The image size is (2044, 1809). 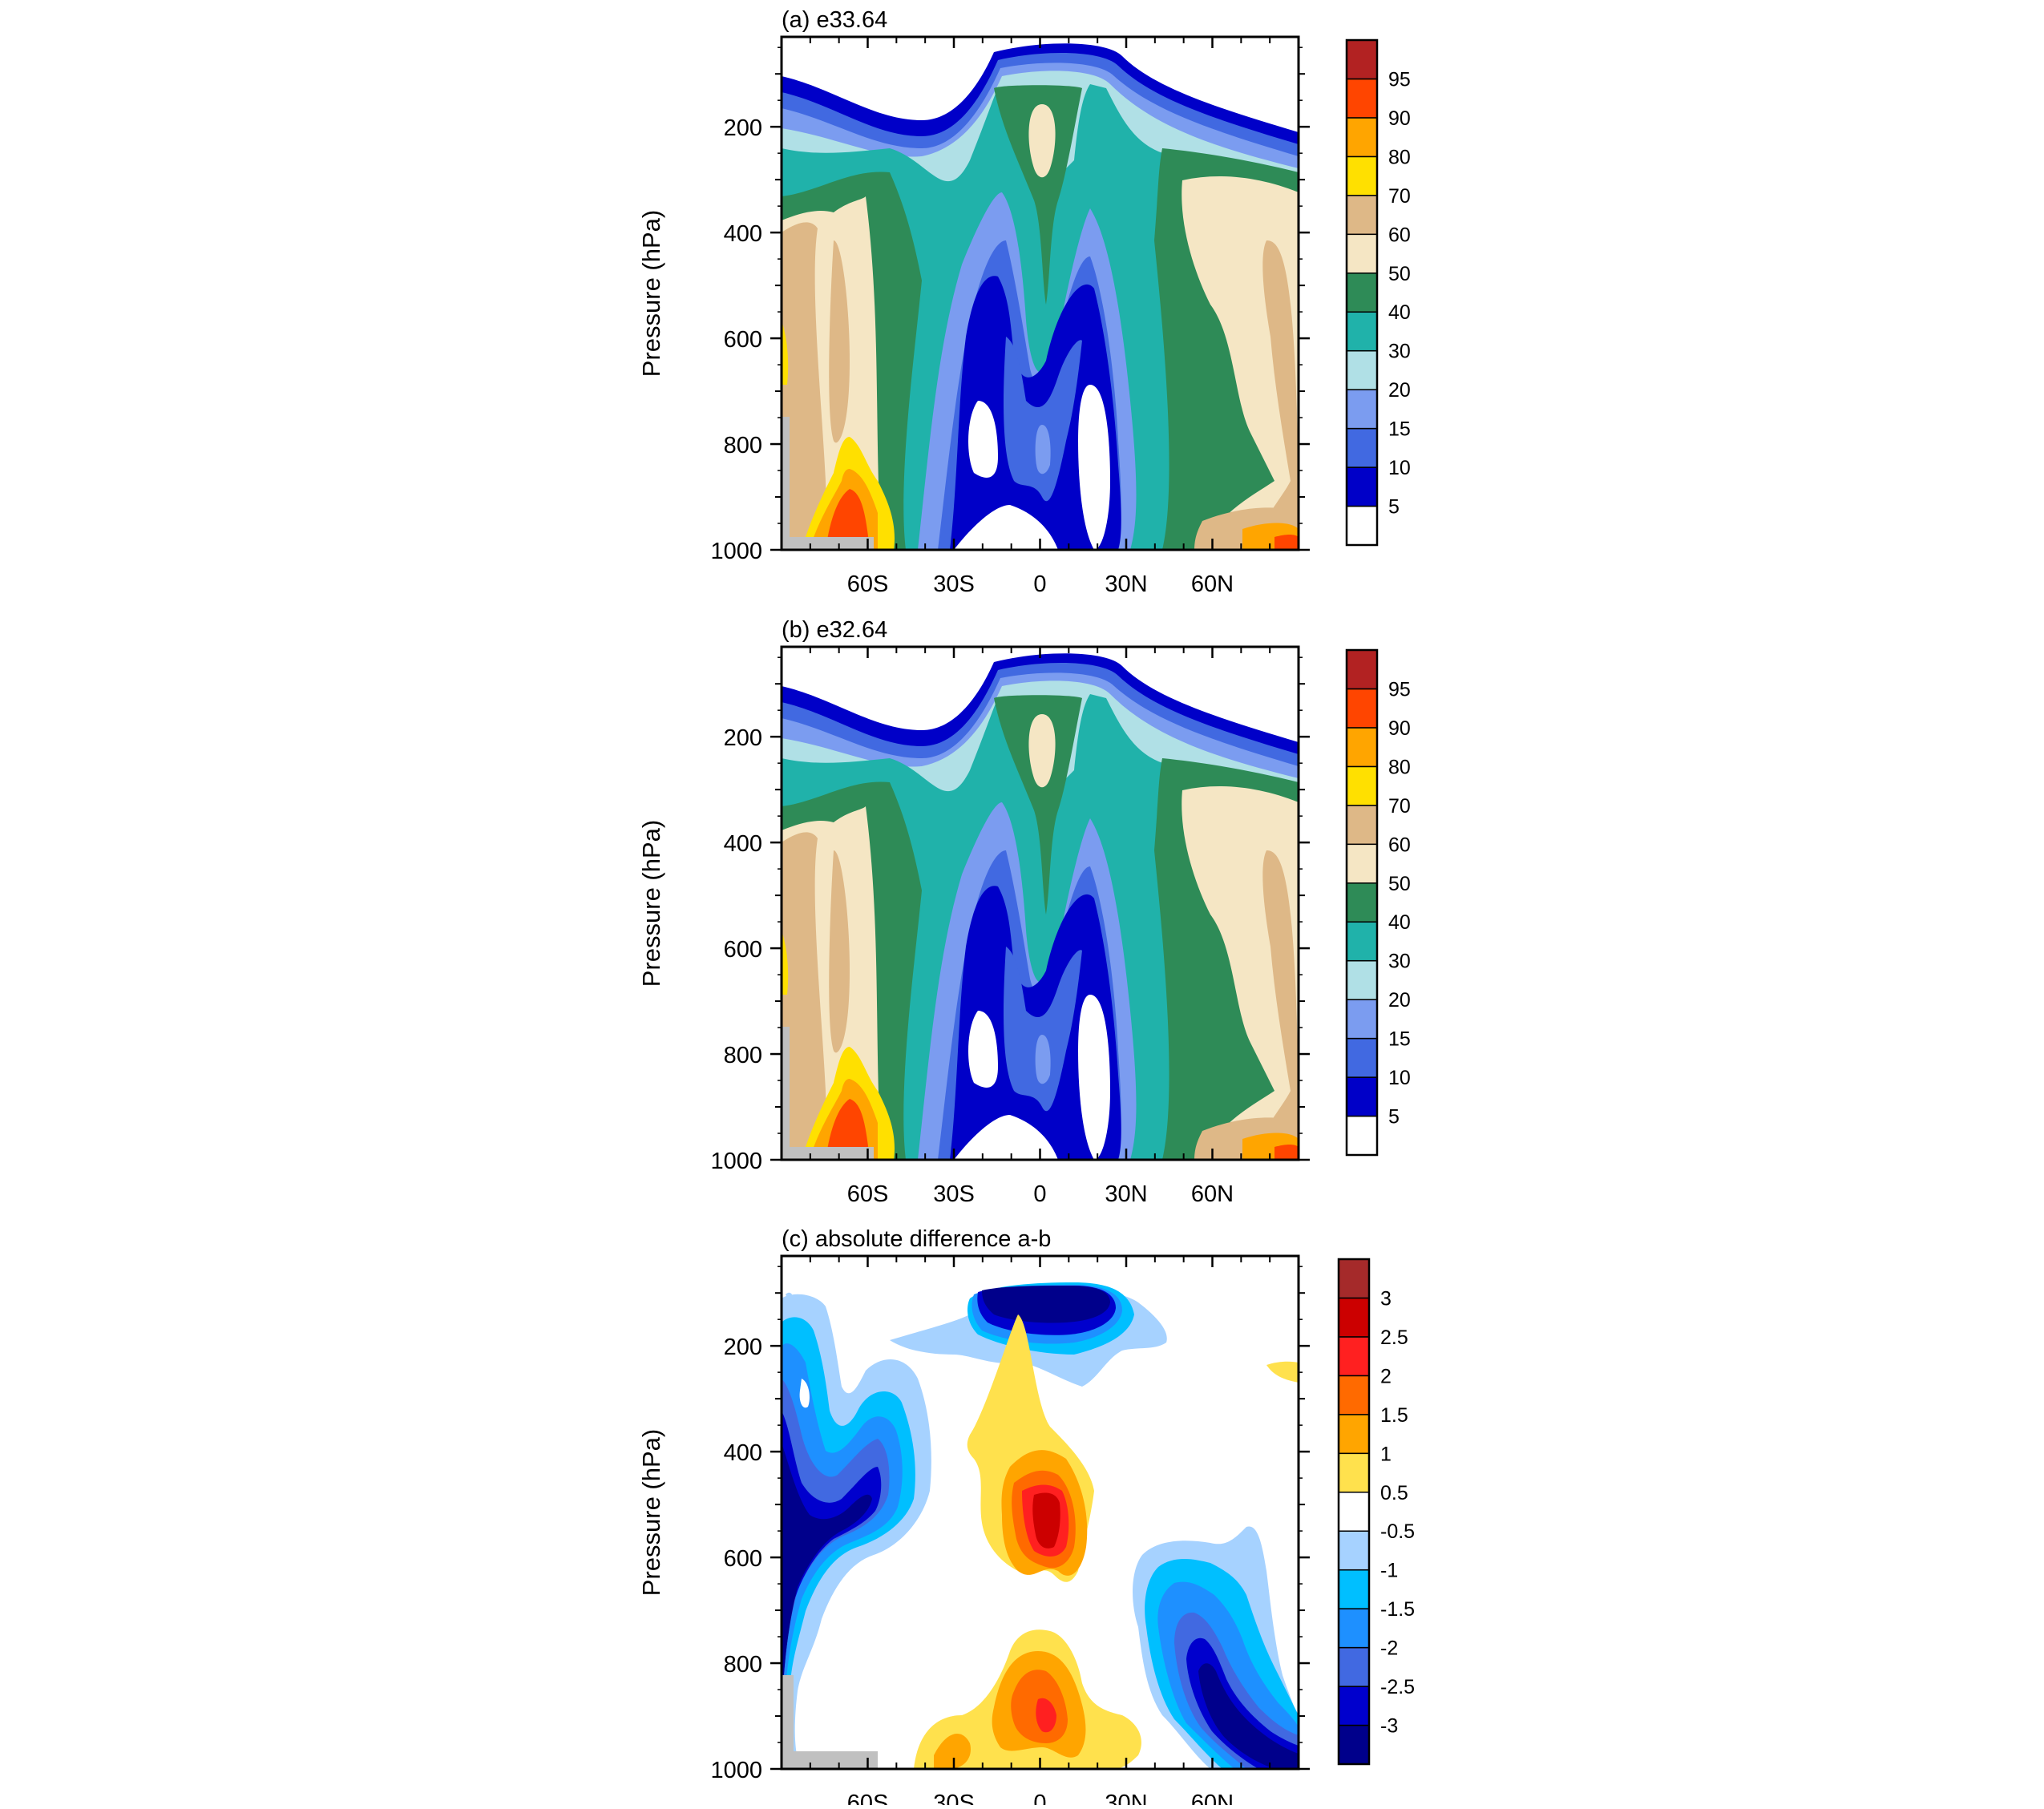 I want to click on colorbar-label: 90, so click(x=1399, y=728).